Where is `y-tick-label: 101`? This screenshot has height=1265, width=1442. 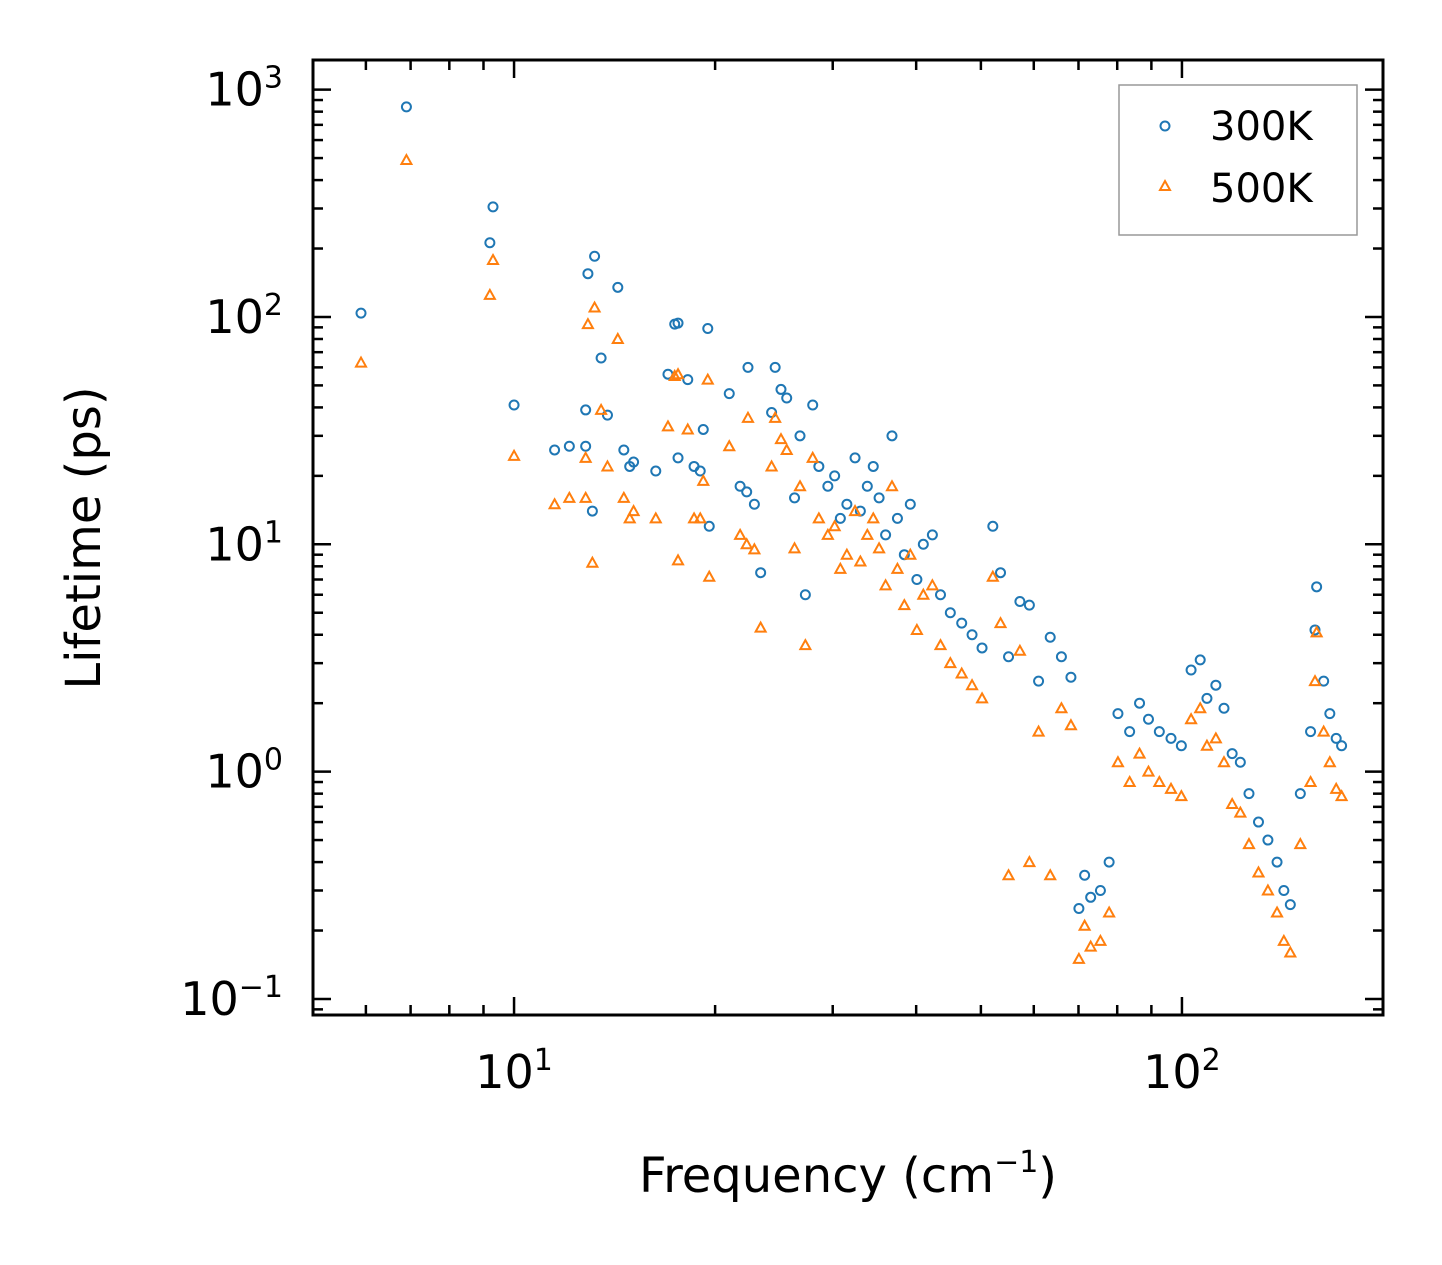 y-tick-label: 101 is located at coordinates (244, 543).